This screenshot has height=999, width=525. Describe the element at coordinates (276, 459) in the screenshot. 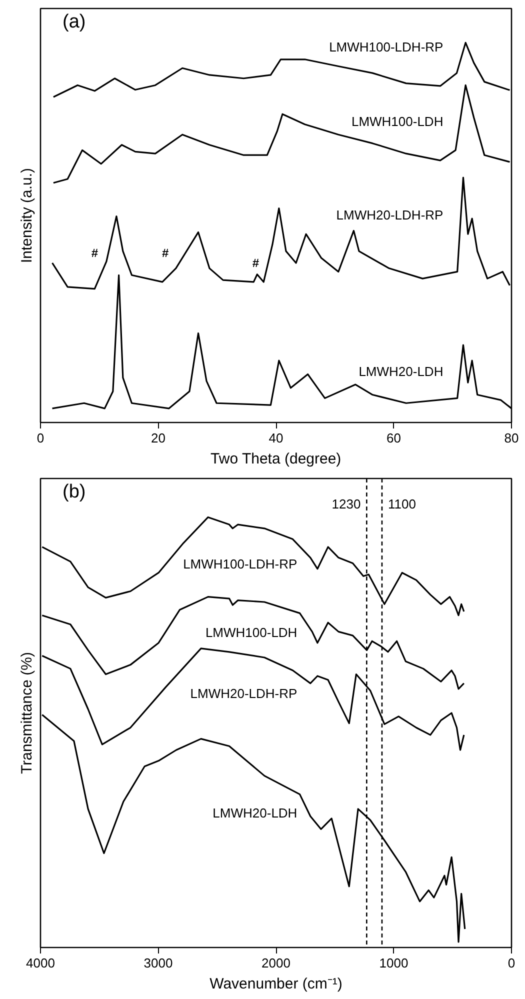

I see `x-axis-title: Two Theta (degree)` at that location.